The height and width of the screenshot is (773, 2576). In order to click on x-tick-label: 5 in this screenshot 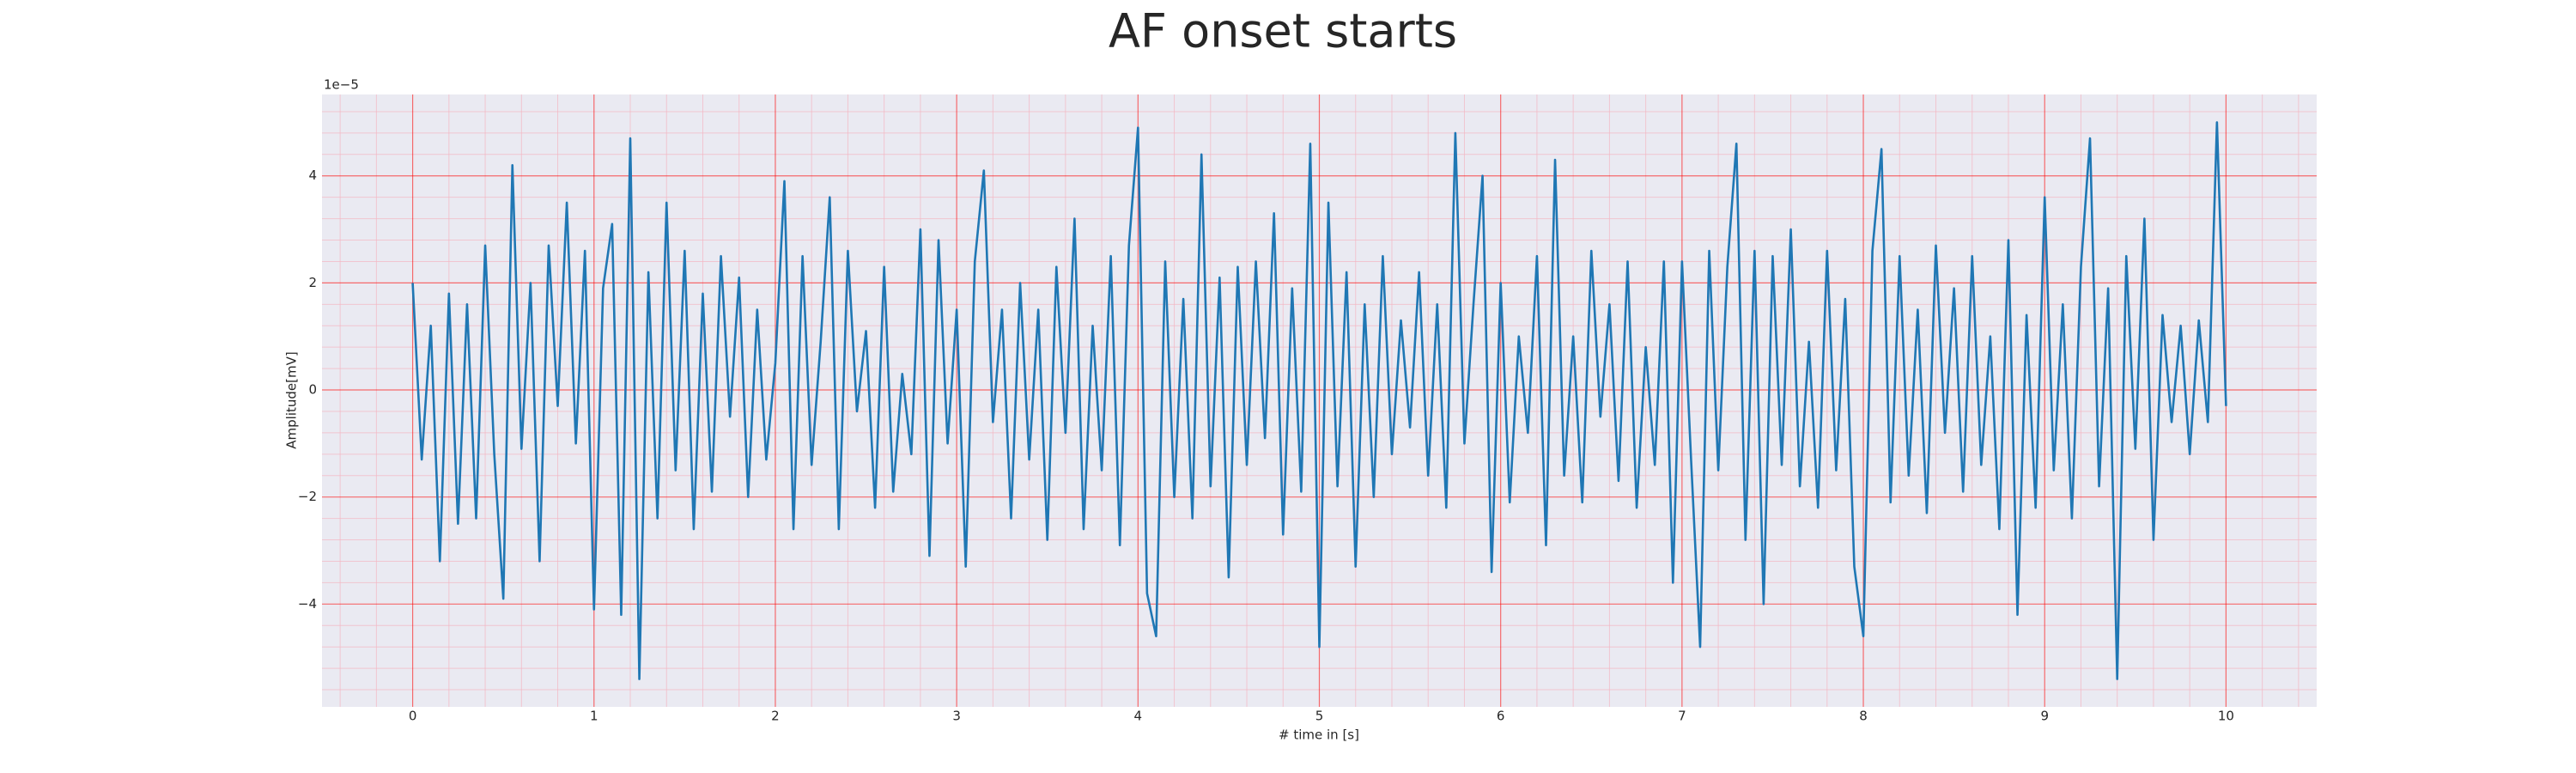, I will do `click(1319, 716)`.